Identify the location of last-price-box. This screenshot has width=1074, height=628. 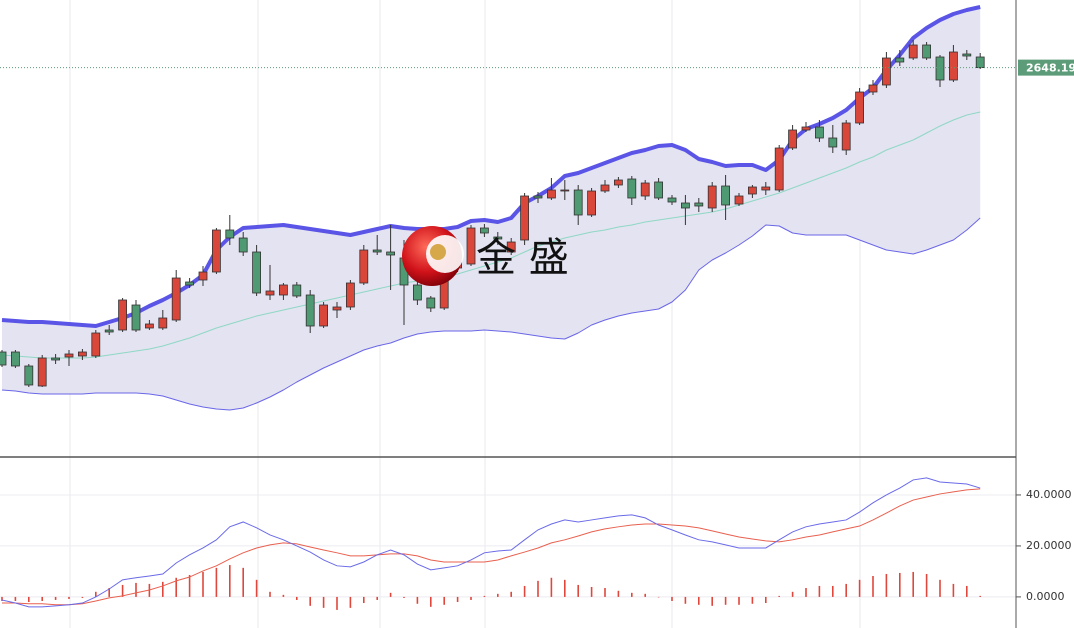
(1046, 67).